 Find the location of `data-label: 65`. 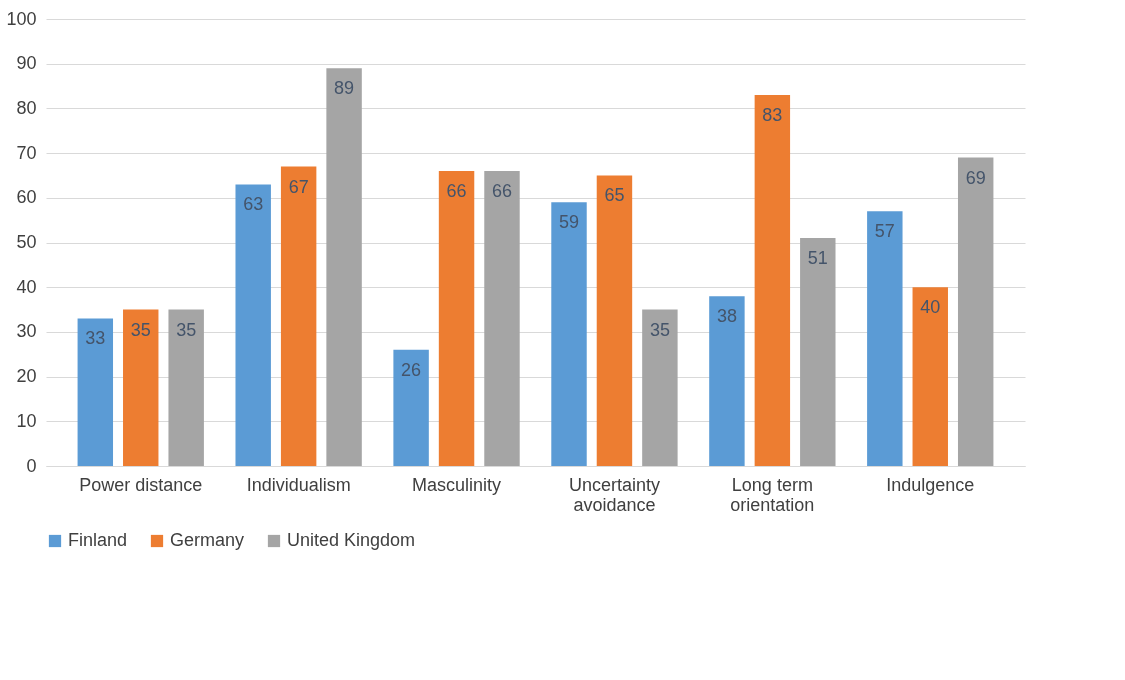

data-label: 65 is located at coordinates (614, 195).